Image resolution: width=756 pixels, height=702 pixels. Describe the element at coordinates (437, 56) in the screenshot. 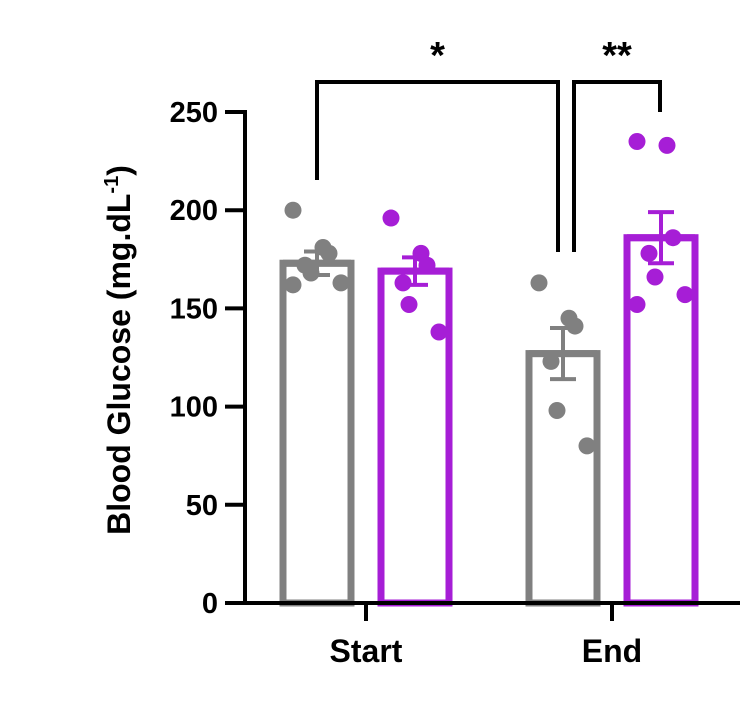

I see `significance-label-0: *` at that location.